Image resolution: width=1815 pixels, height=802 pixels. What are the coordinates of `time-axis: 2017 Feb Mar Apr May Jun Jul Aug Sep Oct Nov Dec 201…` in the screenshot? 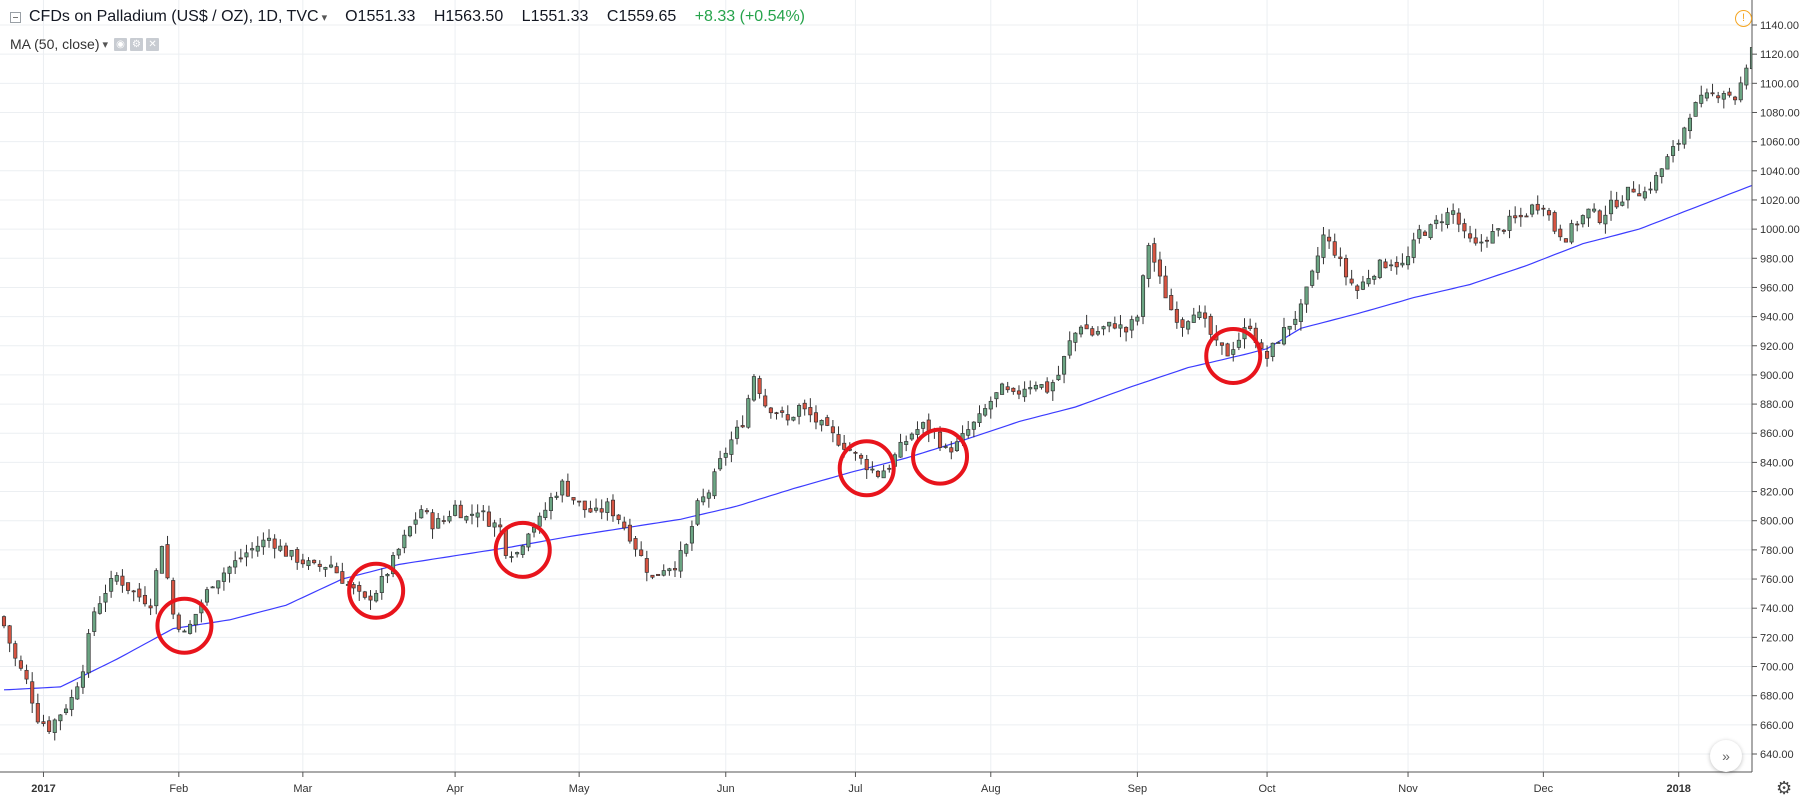 It's located at (876, 783).